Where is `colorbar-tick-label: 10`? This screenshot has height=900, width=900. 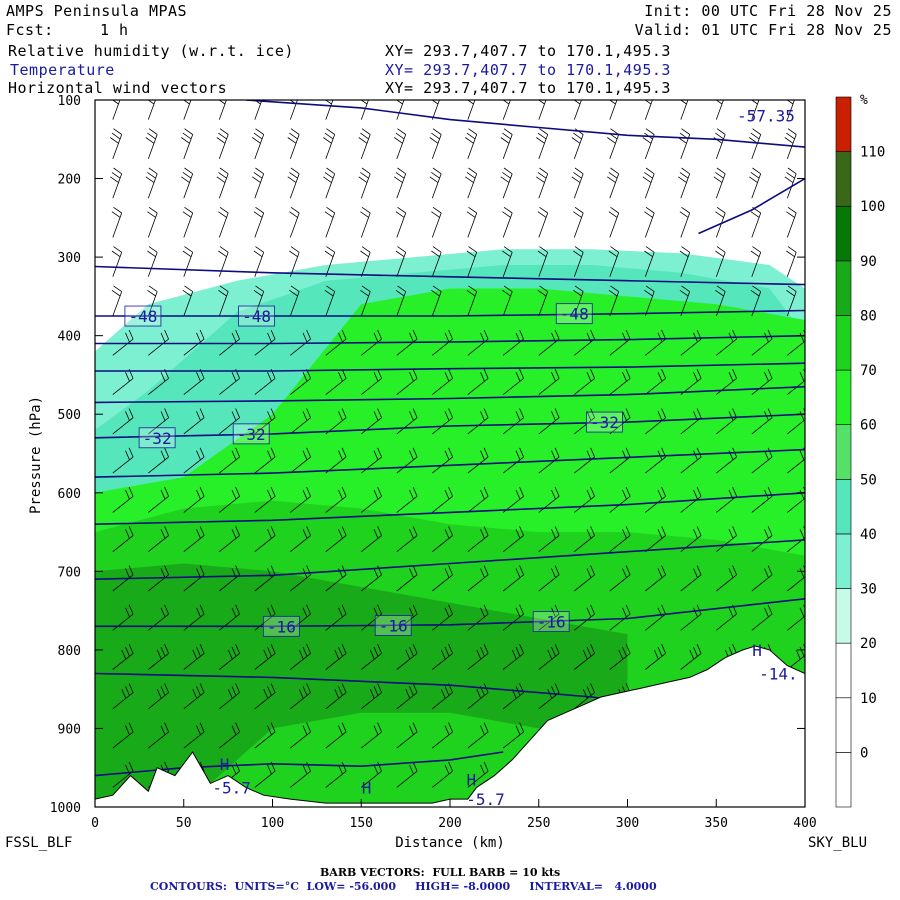 colorbar-tick-label: 10 is located at coordinates (868, 699).